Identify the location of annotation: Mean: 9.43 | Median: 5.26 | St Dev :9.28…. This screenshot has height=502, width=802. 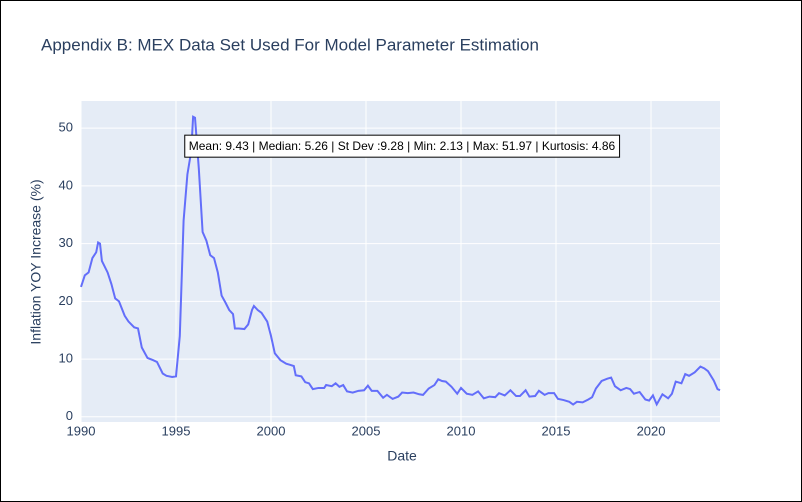
(402, 146).